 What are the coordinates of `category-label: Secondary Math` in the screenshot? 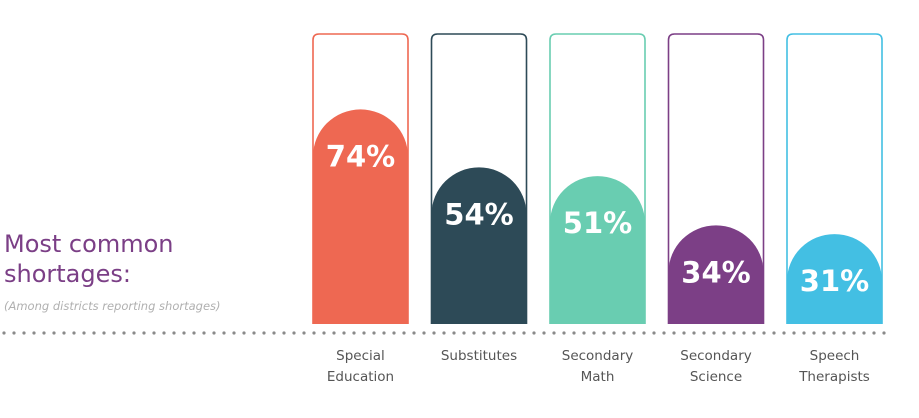 It's located at (598, 366).